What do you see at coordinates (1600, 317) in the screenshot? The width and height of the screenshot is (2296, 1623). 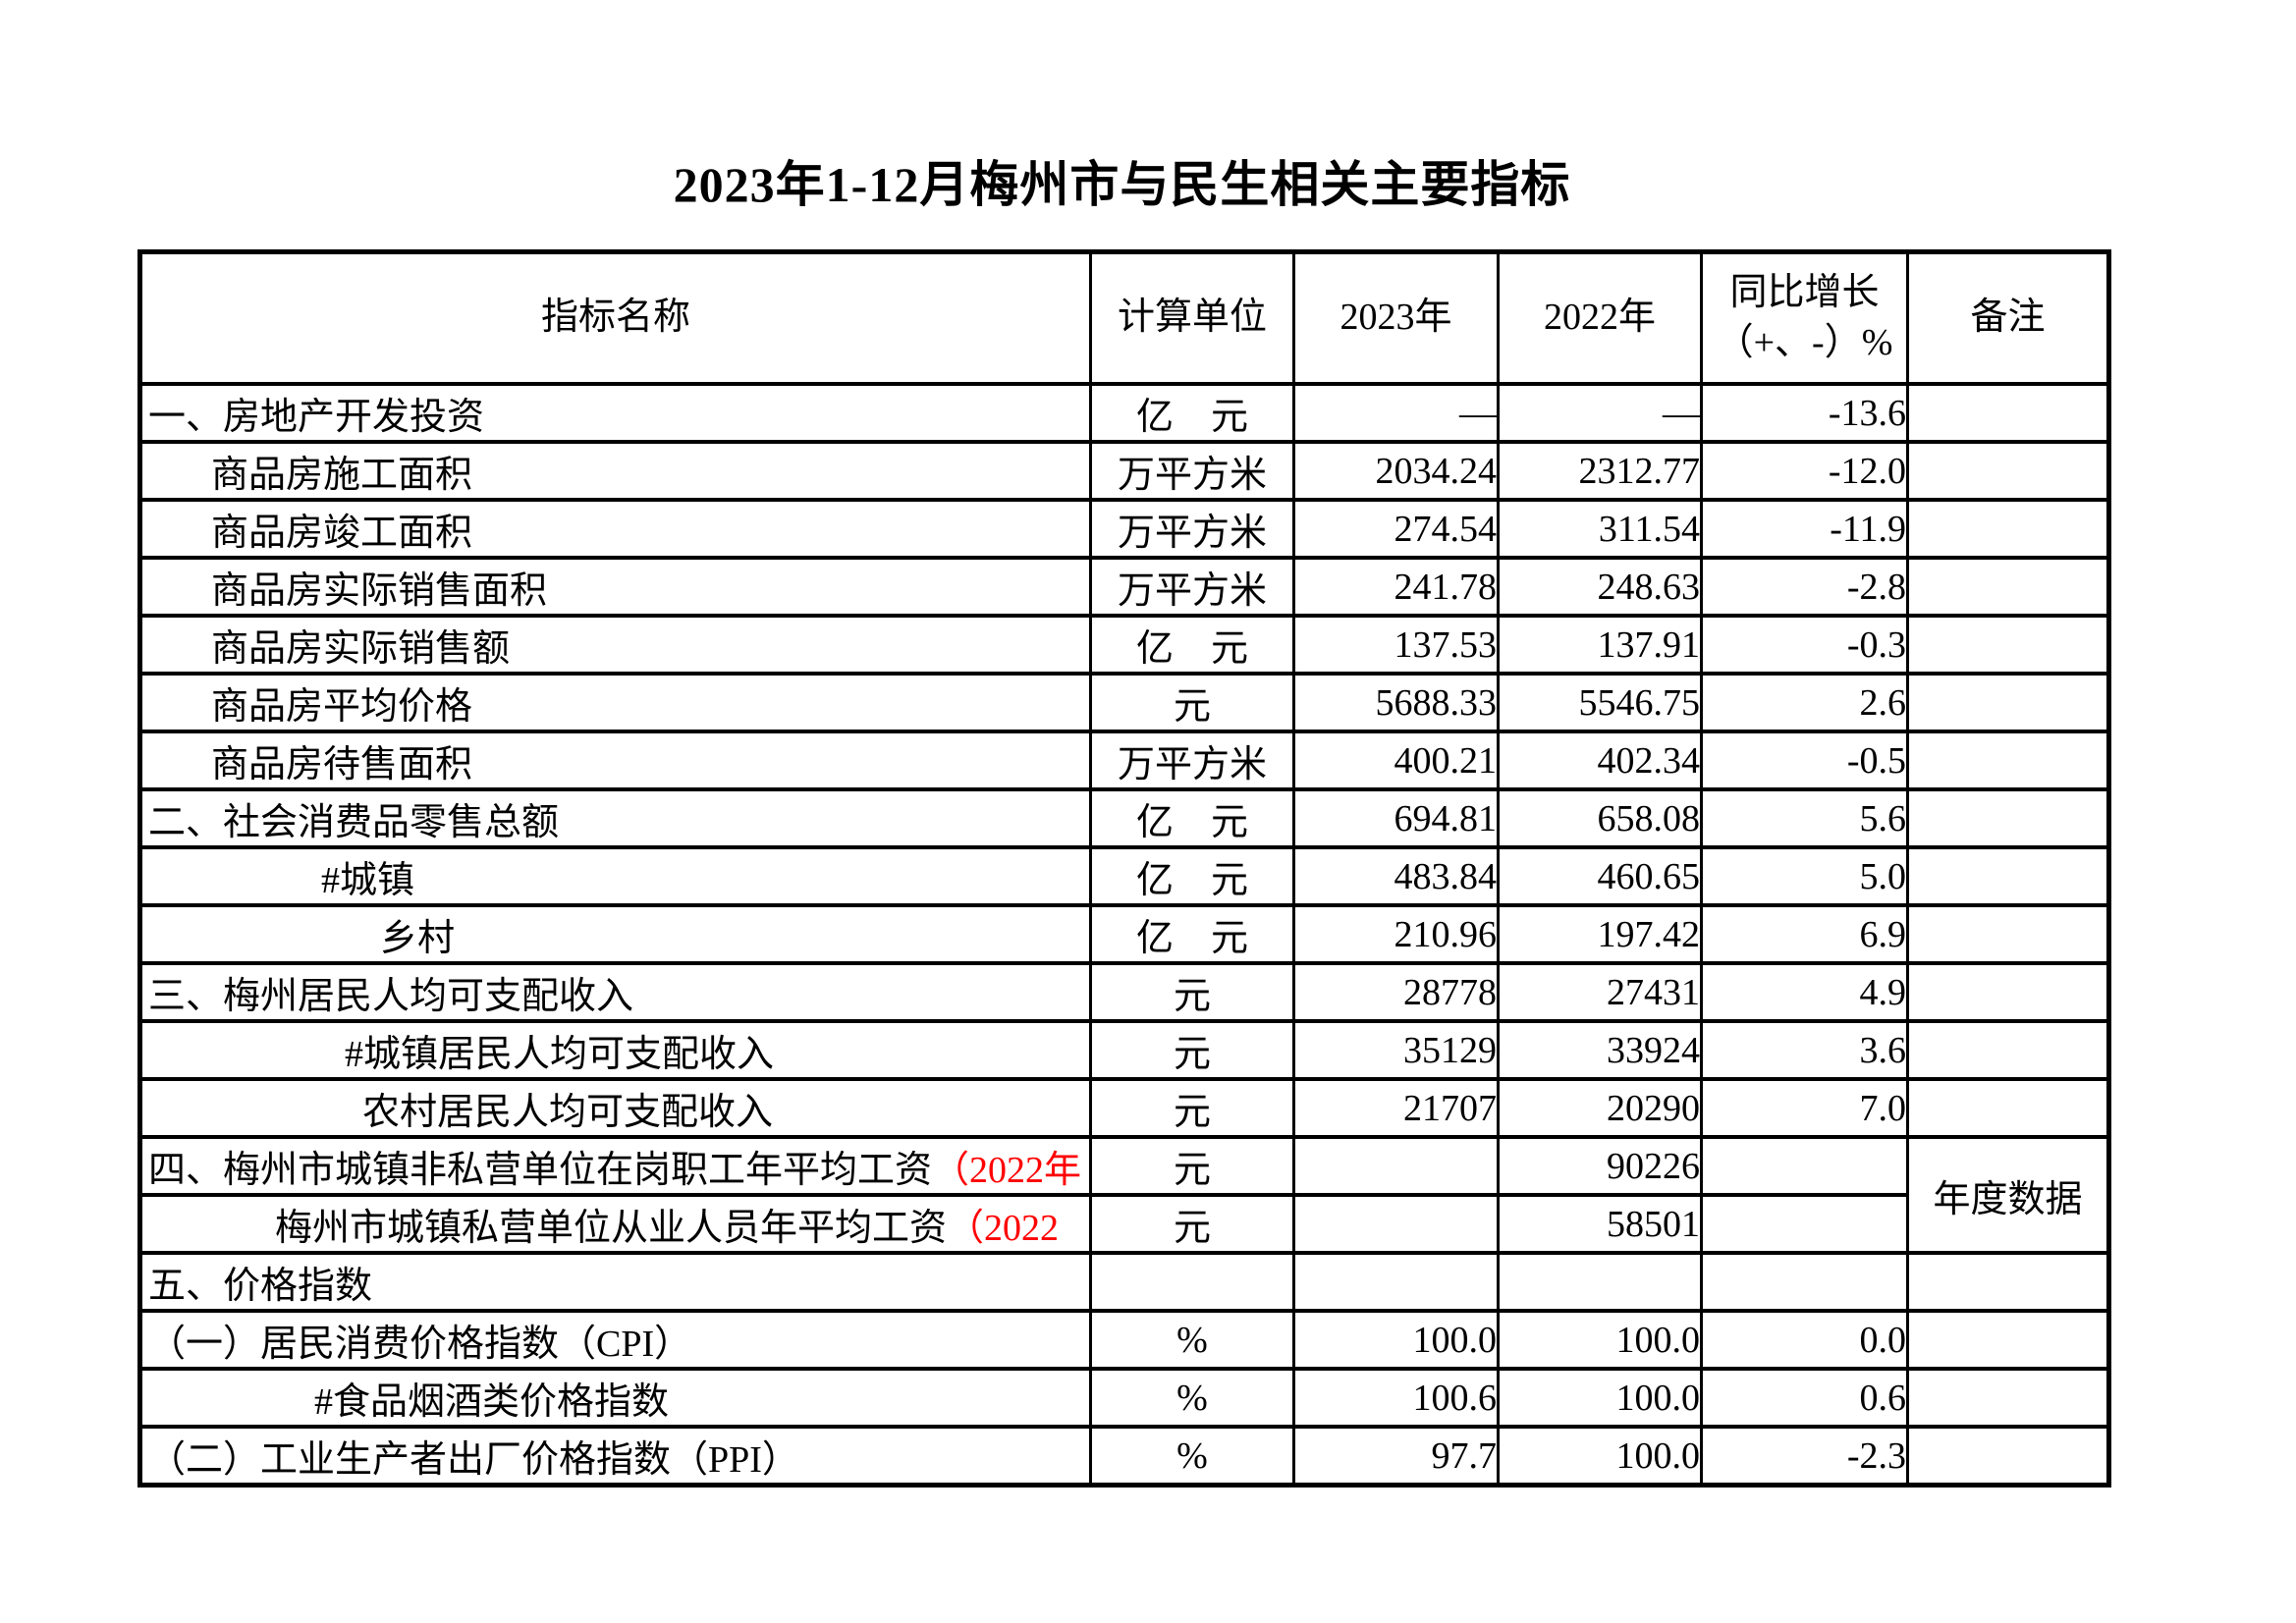 I see `header-2022: 2022年` at bounding box center [1600, 317].